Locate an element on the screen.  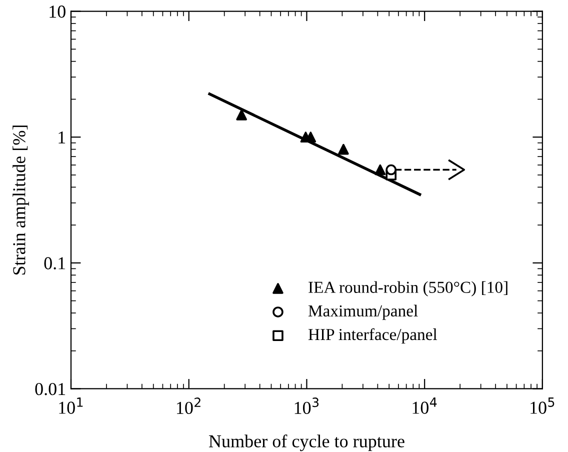
x-tick-label: 10$^{4}$ is located at coordinates (424, 406).